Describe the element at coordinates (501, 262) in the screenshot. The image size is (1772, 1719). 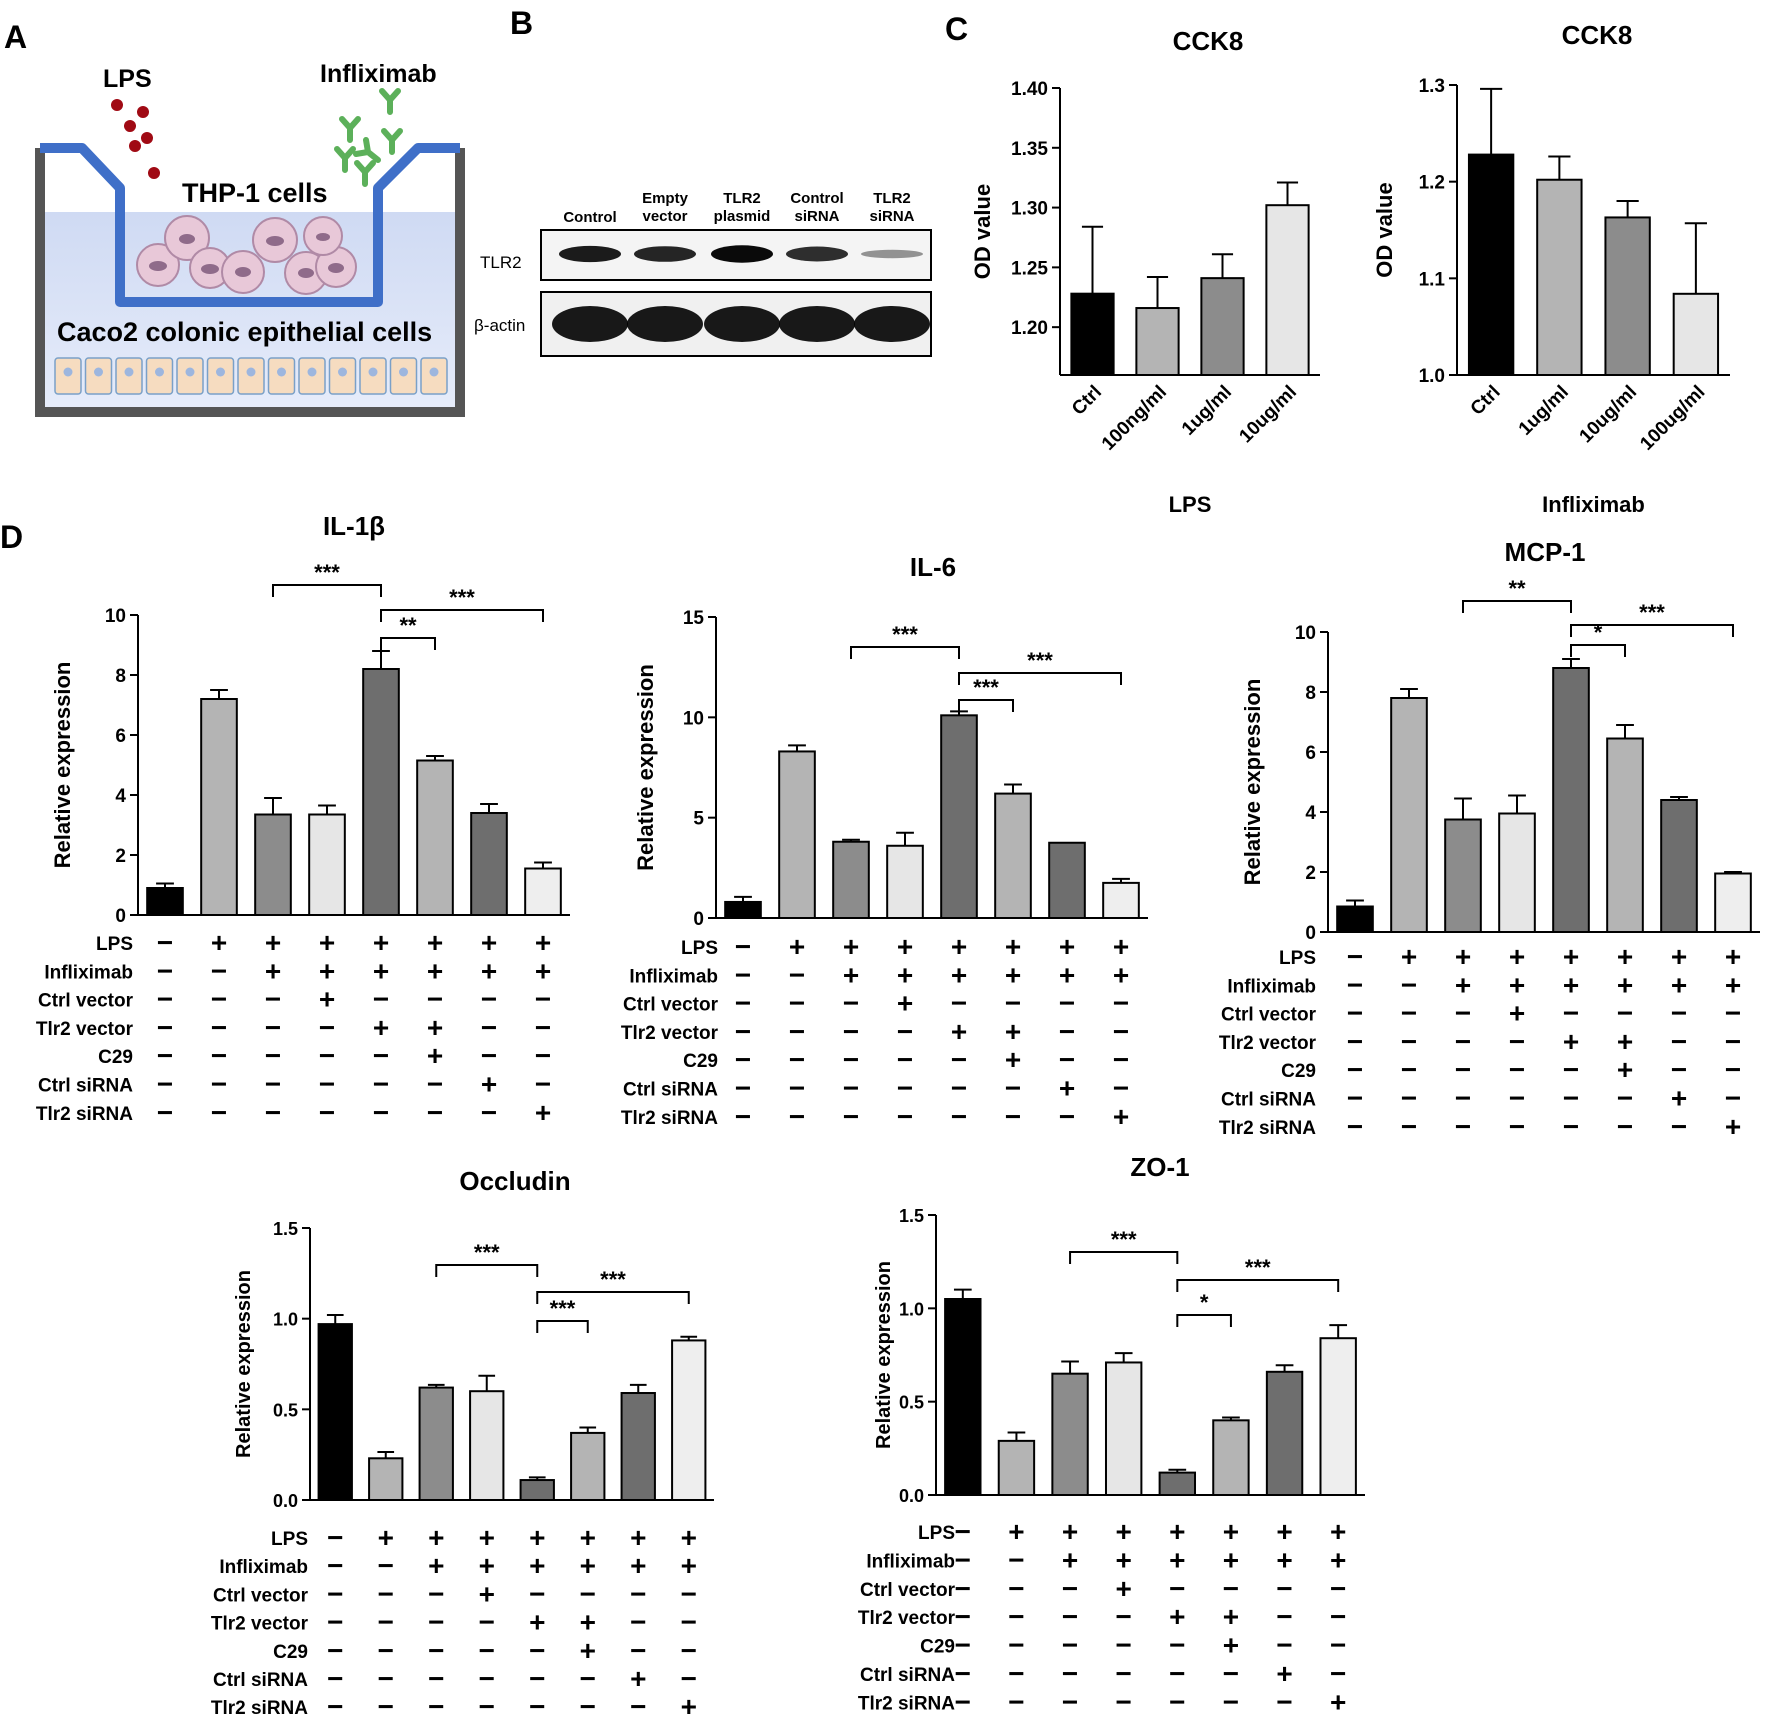
I see `blot-row-label-tlr2: TLR2` at that location.